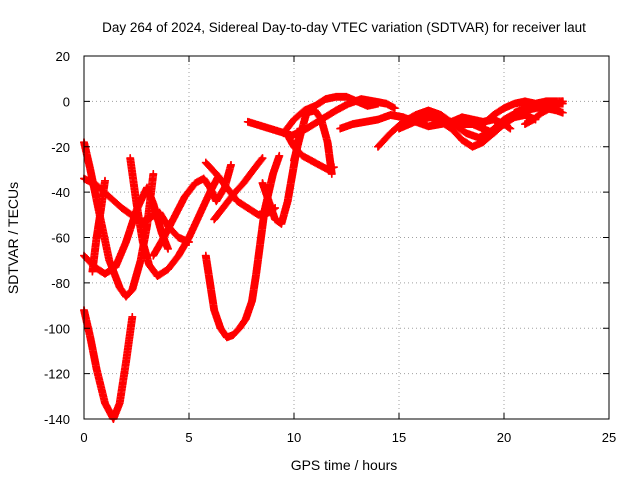  What do you see at coordinates (60, 238) in the screenshot?
I see `y-tick-label: -60` at bounding box center [60, 238].